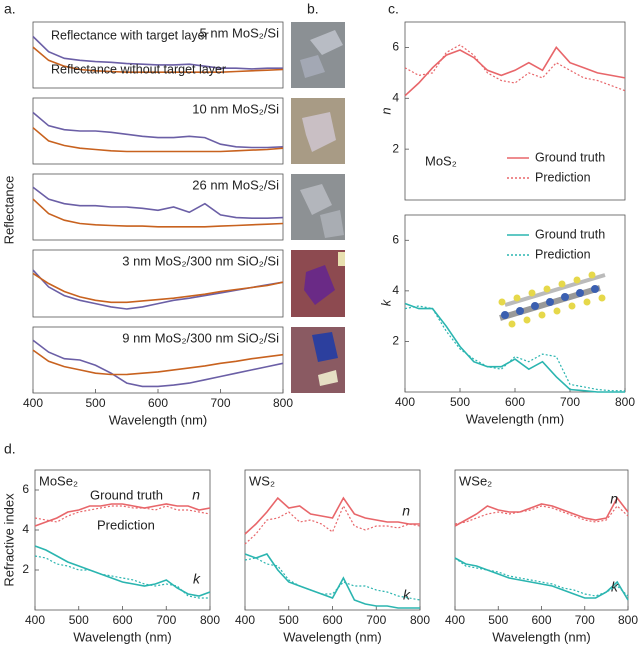  I want to click on series-name: Reflectance without target layer, so click(138, 69).